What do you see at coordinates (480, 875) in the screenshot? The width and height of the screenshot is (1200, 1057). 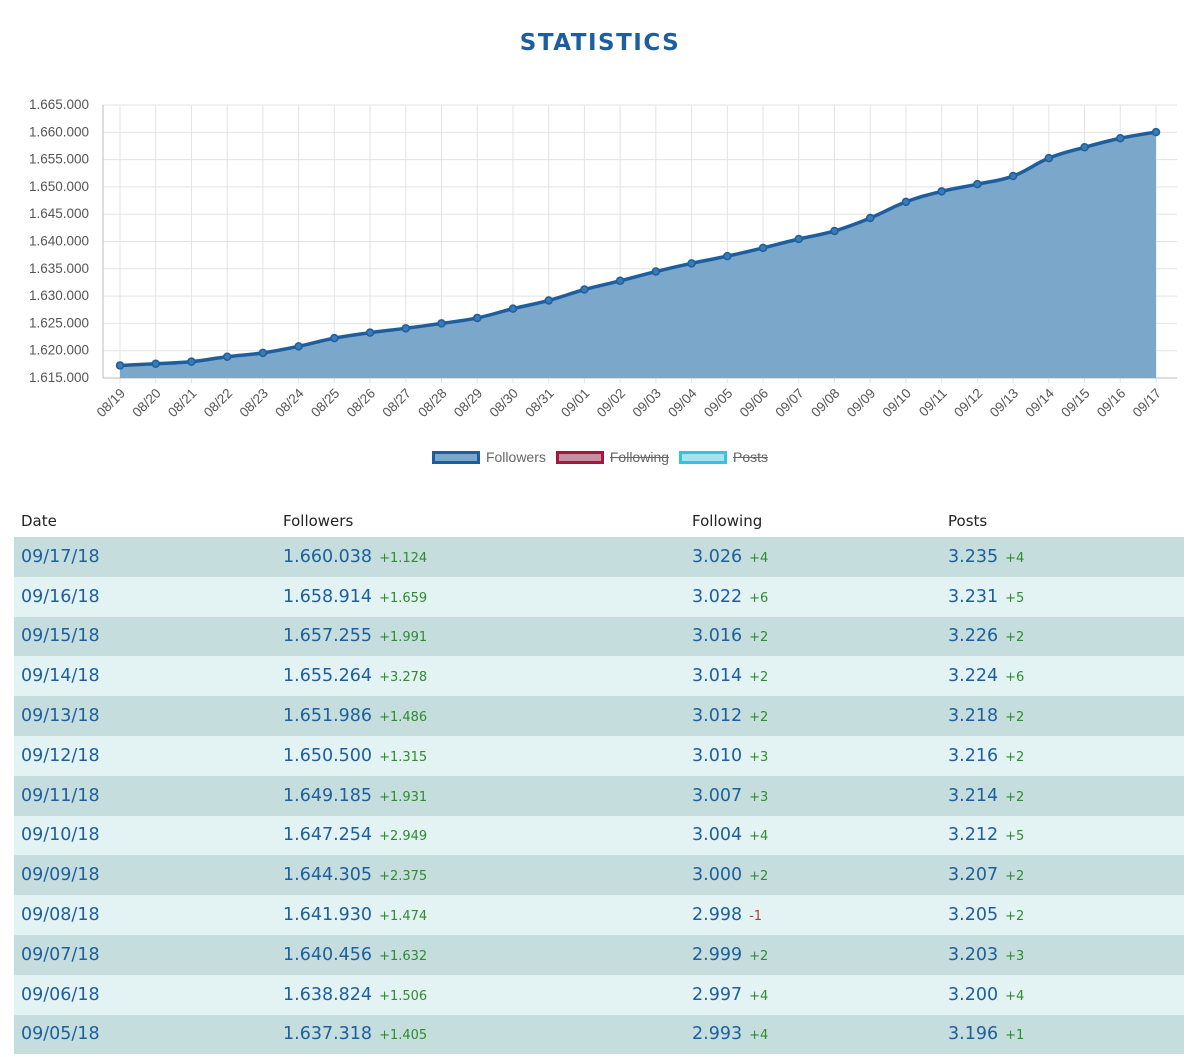 I see `cell-followers: 1.644.305 +2.375` at bounding box center [480, 875].